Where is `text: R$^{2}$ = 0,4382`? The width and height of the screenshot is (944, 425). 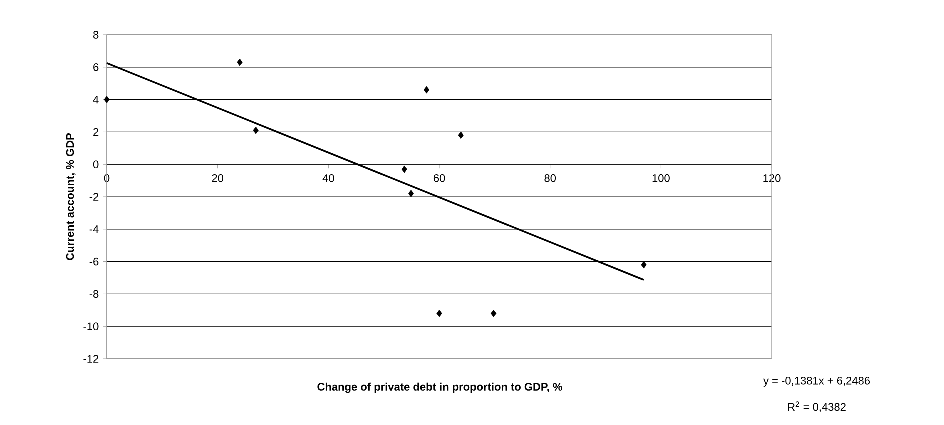
text: R$^{2}$ = 0,4382 is located at coordinates (817, 407).